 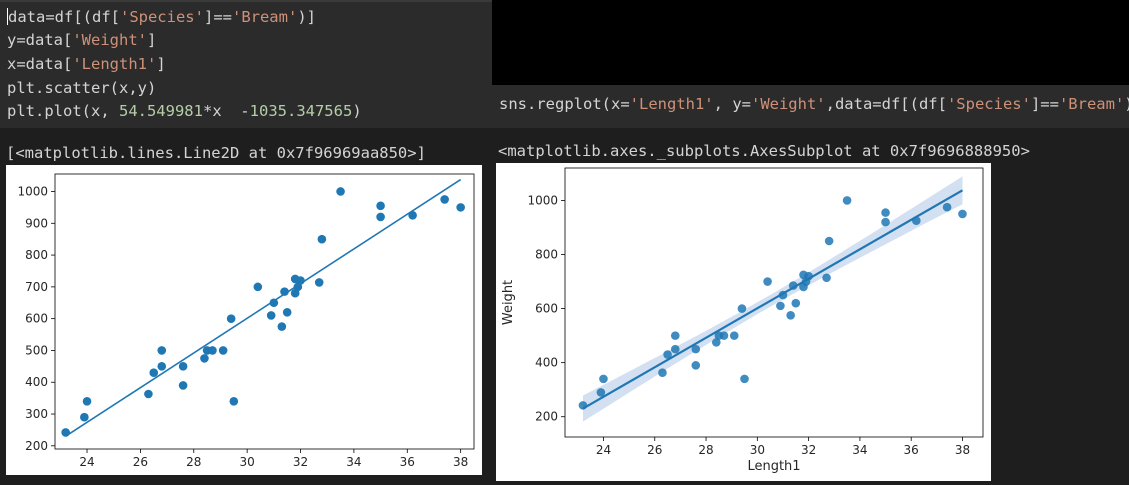 What do you see at coordinates (36, 287) in the screenshot?
I see `y-tick-label: 700` at bounding box center [36, 287].